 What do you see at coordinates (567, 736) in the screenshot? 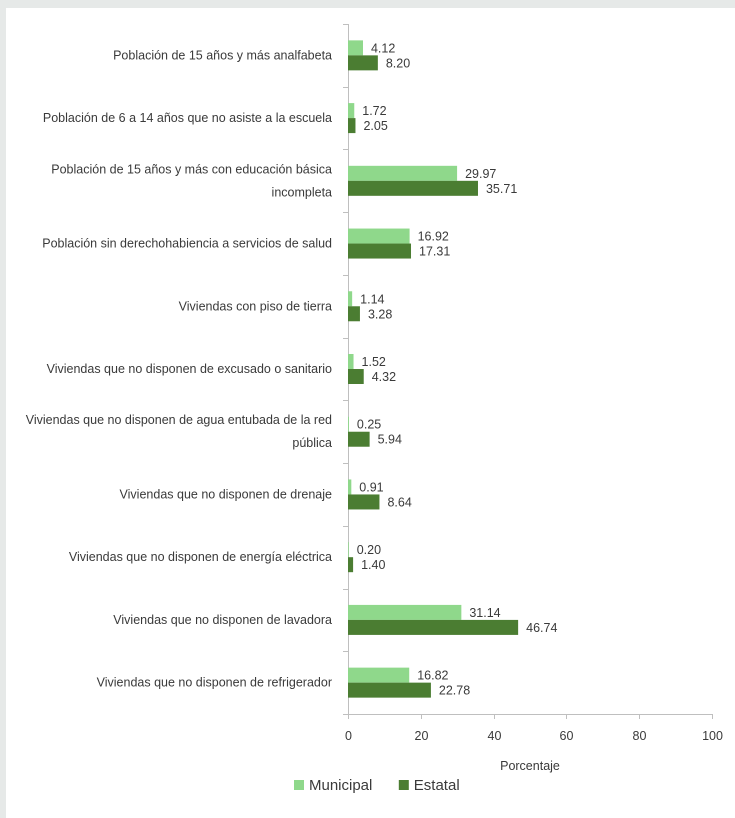
I see `x-tick-label: 60` at bounding box center [567, 736].